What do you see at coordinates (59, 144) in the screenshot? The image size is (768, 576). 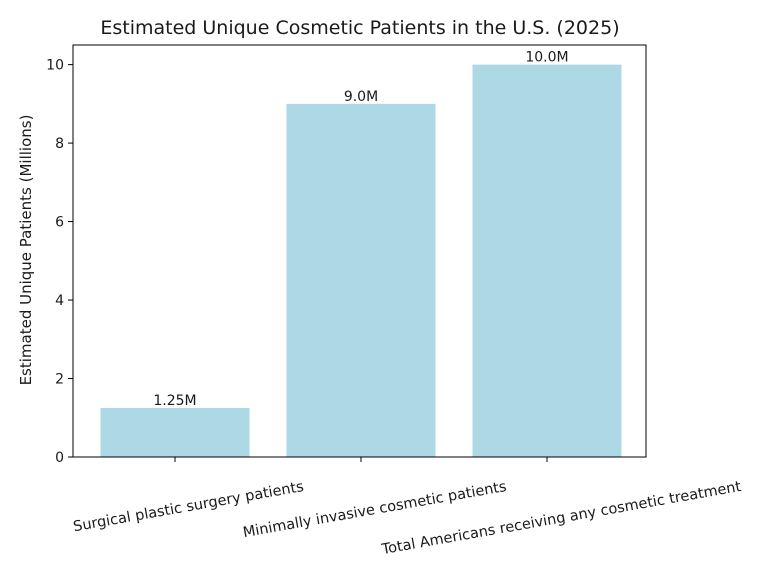 I see `y-tick-label: 8` at bounding box center [59, 144].